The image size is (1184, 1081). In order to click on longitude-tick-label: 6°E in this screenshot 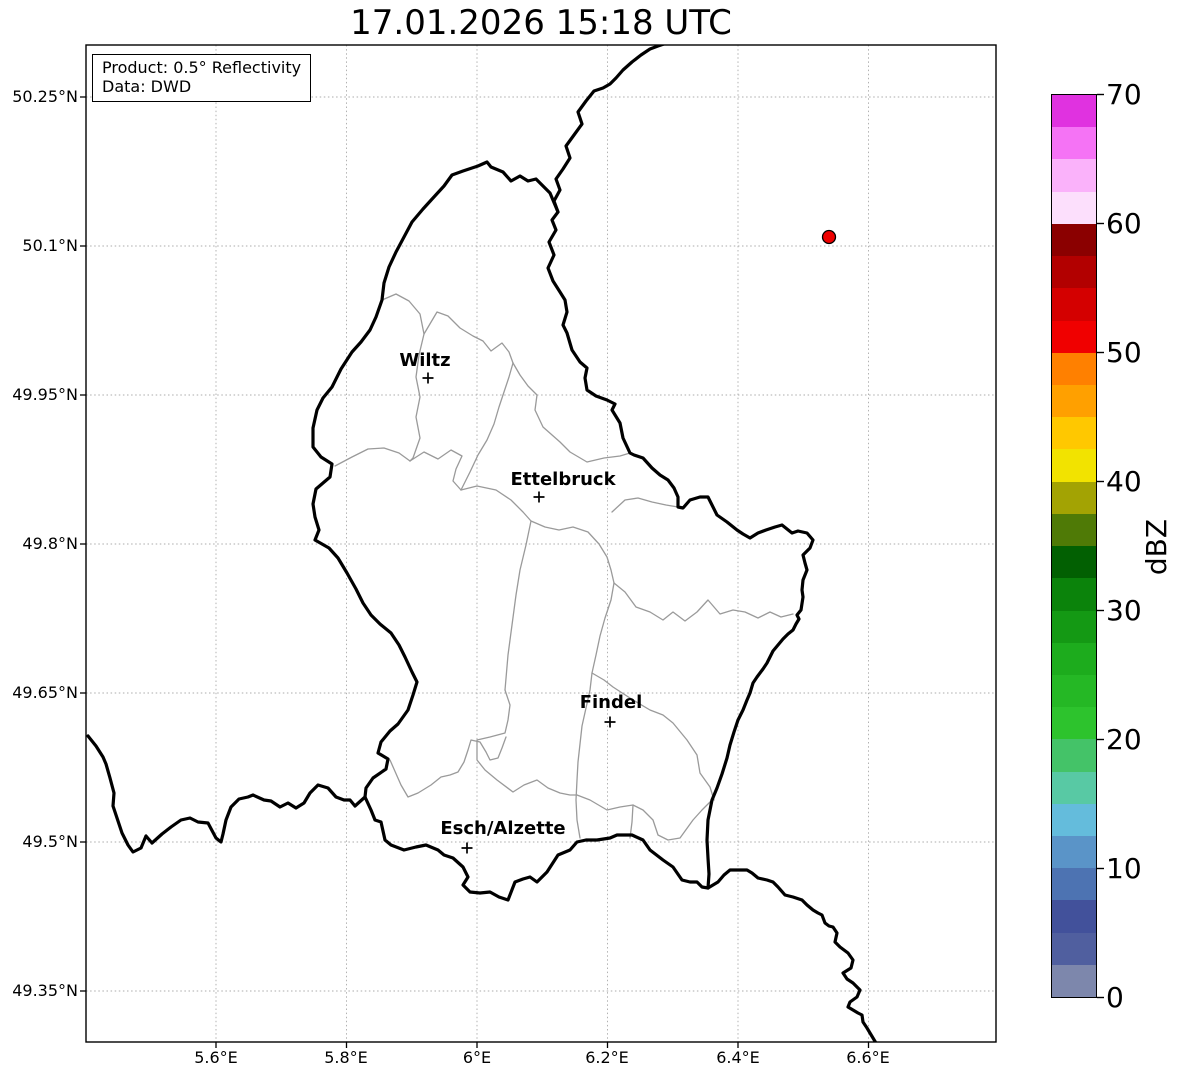, I will do `click(477, 1057)`.